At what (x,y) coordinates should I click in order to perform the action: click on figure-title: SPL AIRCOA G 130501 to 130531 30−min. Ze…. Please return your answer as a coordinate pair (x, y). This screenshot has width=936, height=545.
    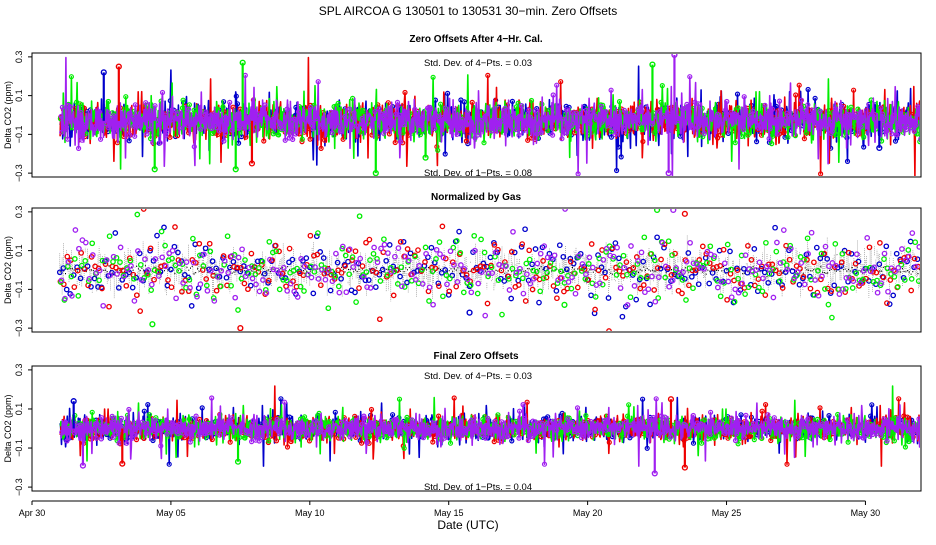
    Looking at the image, I should click on (468, 11).